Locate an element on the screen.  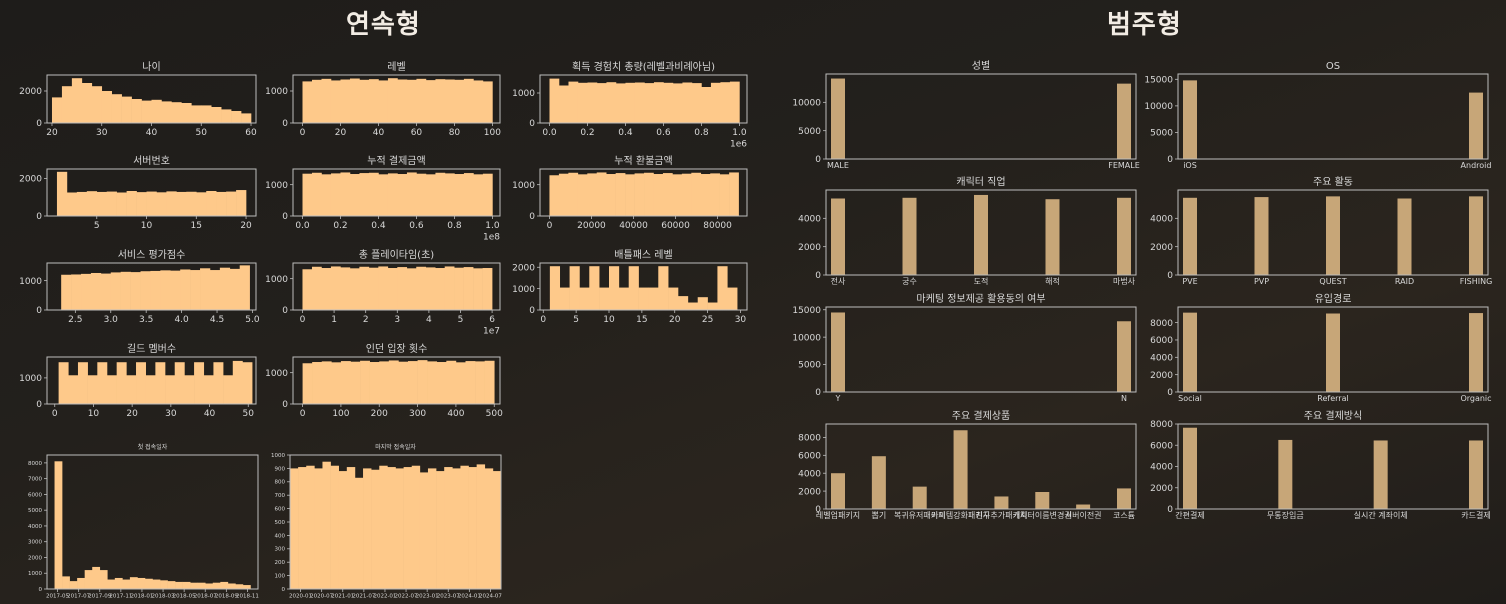
battlepass-ytick-label: 0 is located at coordinates (532, 311).